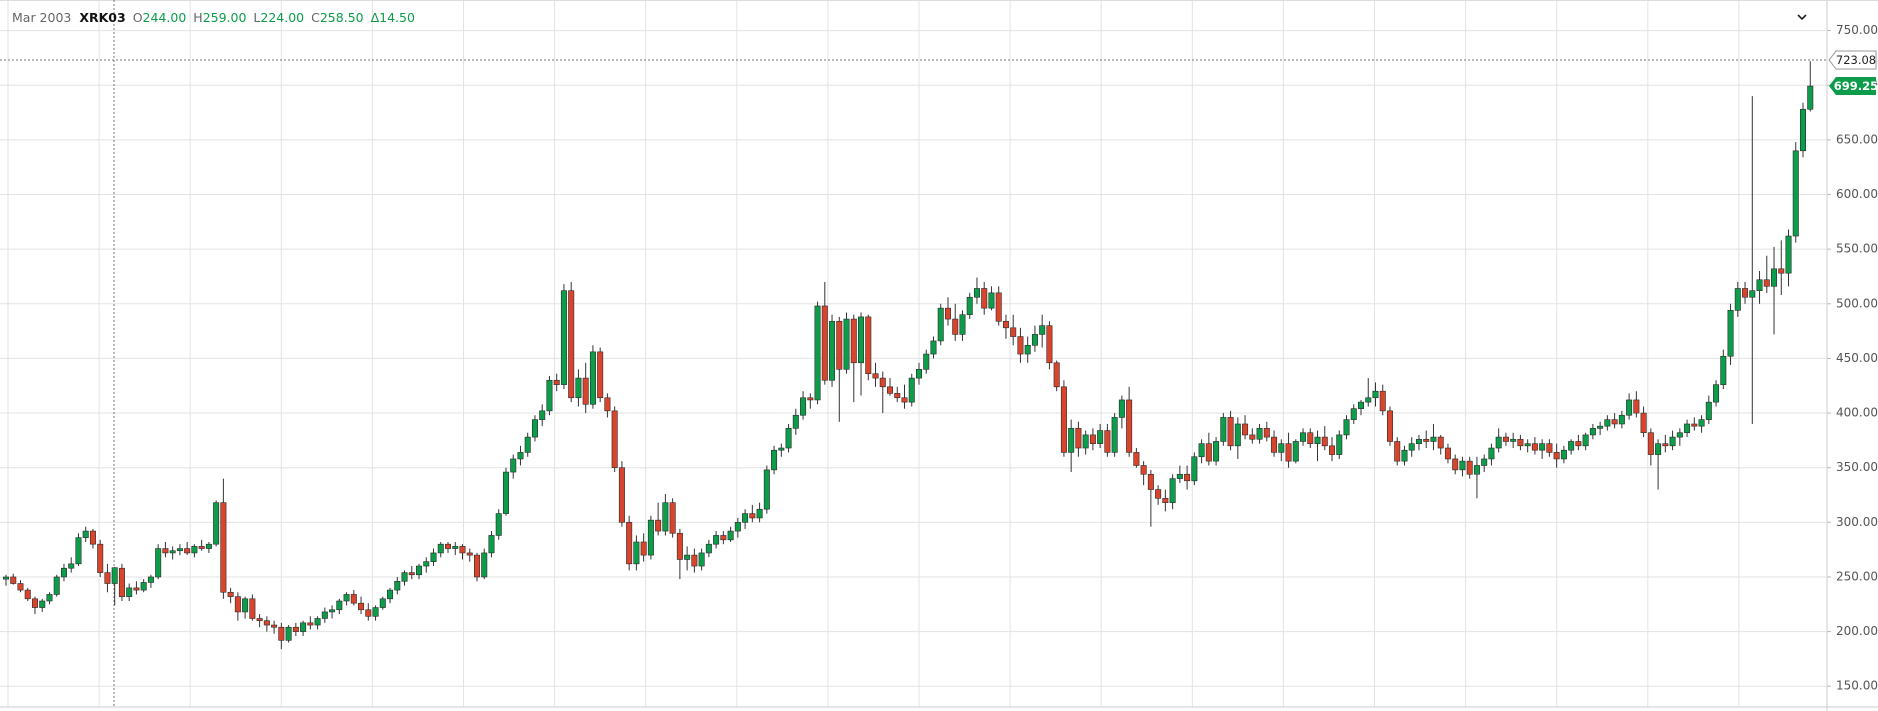 This screenshot has width=1878, height=711. Describe the element at coordinates (1856, 60) in the screenshot. I see `crosshair-price-label: 723.08` at that location.